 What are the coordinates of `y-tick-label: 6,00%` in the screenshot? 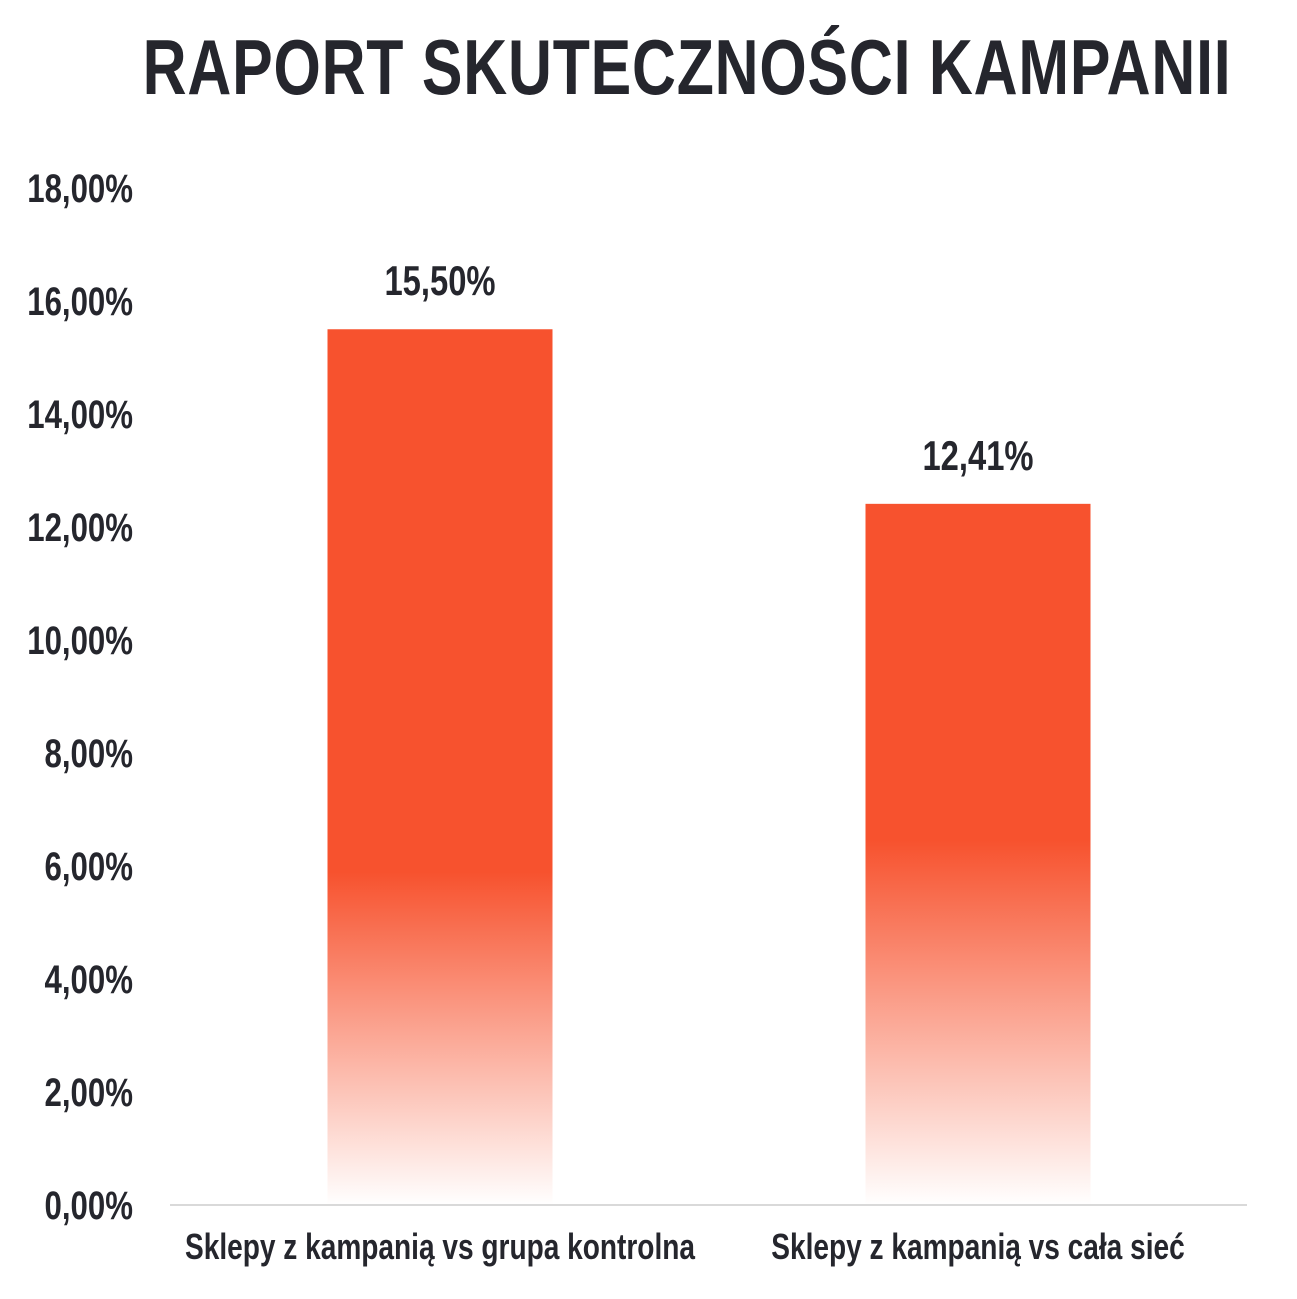 It's located at (89, 866).